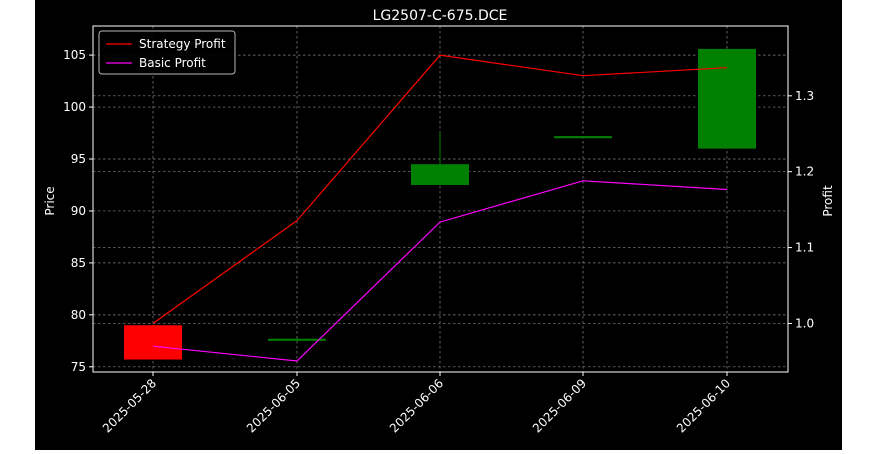  Describe the element at coordinates (804, 248) in the screenshot. I see `y-tick-label-right: 1.1` at that location.